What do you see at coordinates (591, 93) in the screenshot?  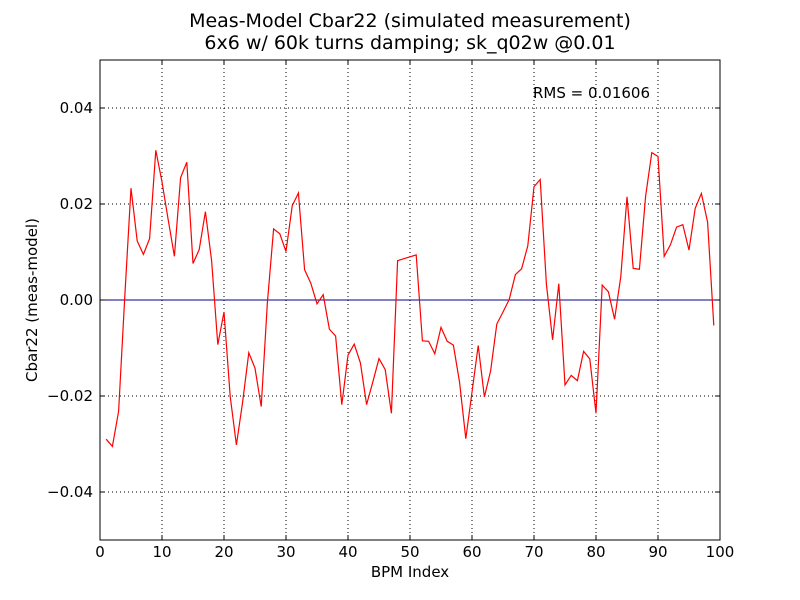 I see `rms-annotation: RMS = 0.01606` at bounding box center [591, 93].